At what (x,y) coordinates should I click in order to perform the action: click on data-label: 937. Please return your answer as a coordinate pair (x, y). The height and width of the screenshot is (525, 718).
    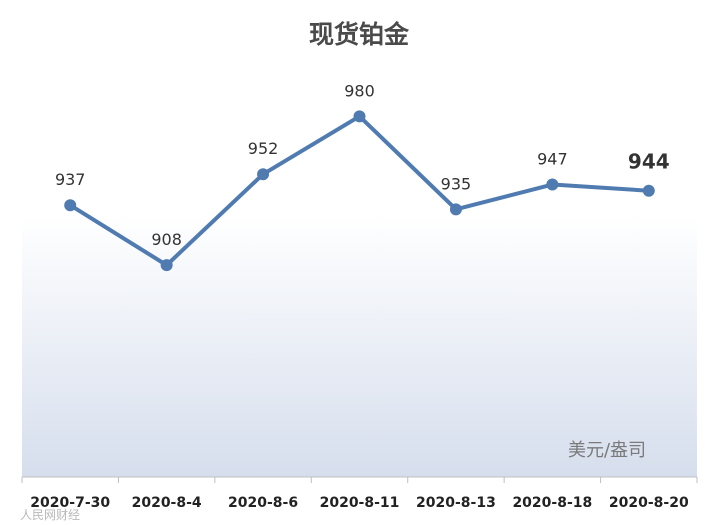
    Looking at the image, I should click on (70, 179).